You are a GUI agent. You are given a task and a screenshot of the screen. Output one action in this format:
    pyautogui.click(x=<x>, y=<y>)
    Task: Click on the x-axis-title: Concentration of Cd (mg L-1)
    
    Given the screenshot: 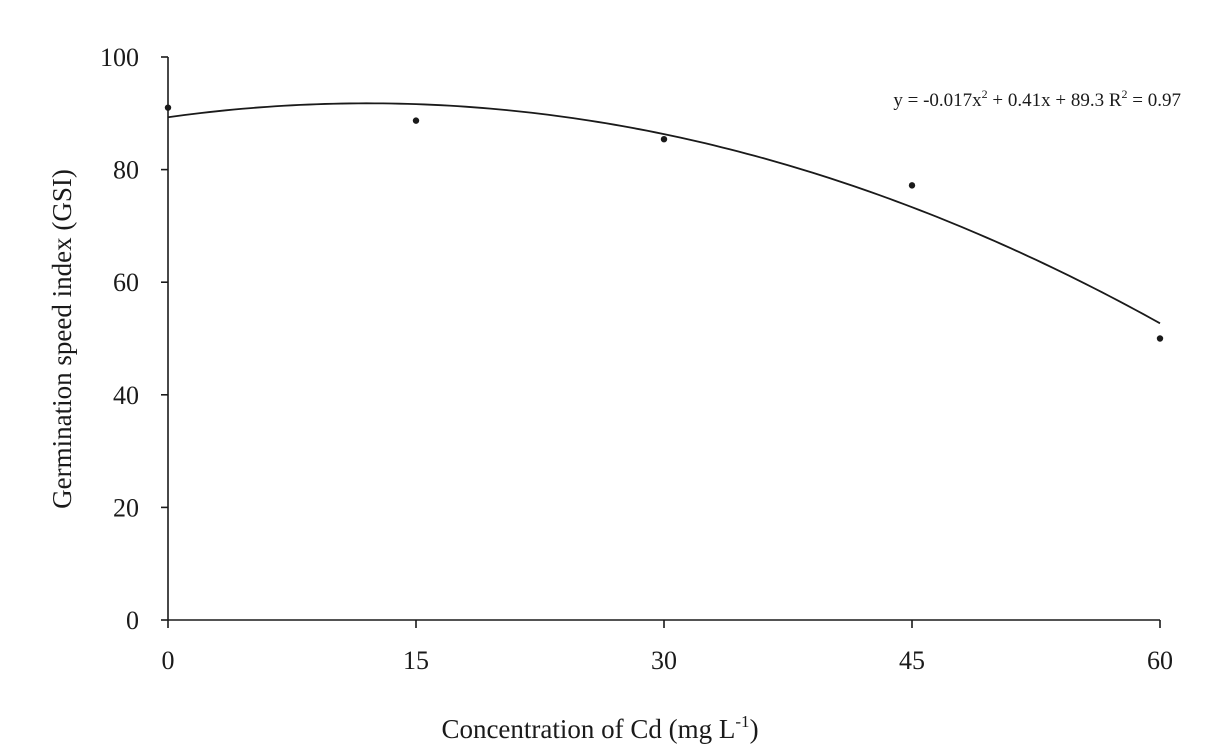 What is the action you would take?
    pyautogui.click(x=599, y=728)
    